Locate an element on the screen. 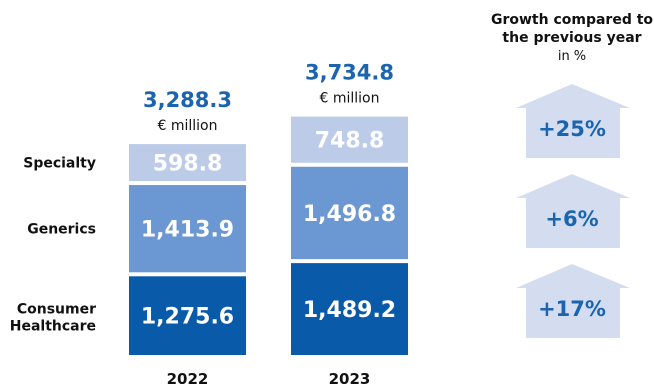  growth-title-line1: Growth compared to is located at coordinates (572, 20).